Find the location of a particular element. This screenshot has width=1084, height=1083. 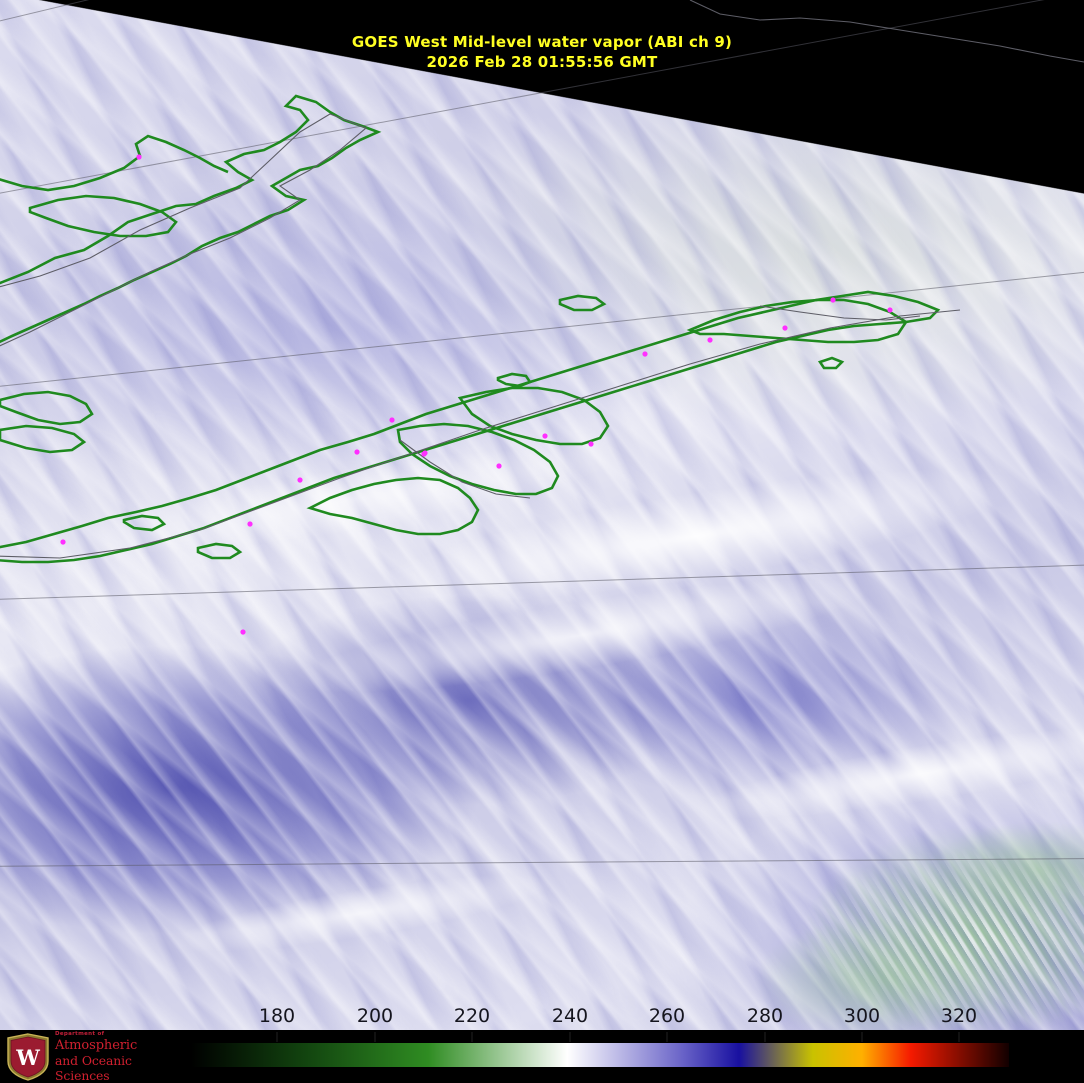

colorbar-tick-label: 240 is located at coordinates (570, 1016).